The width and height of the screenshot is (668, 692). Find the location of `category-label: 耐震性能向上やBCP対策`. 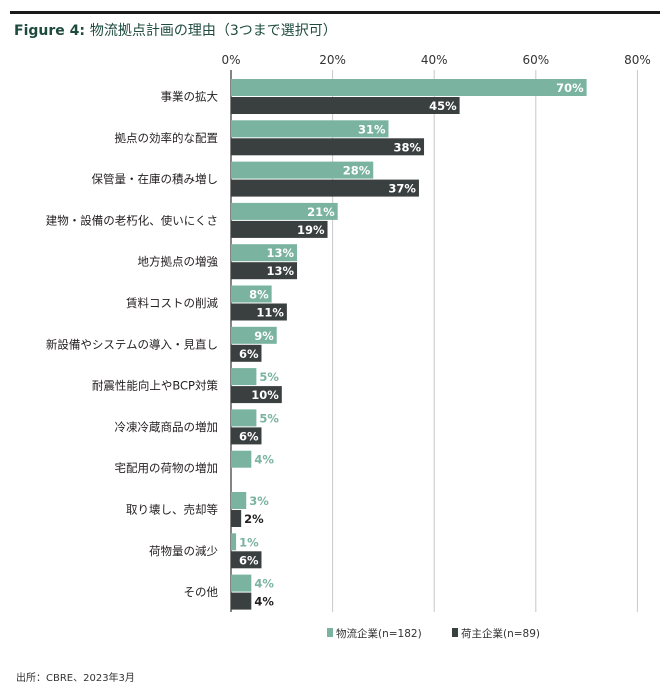

category-label: 耐震性能向上やBCP対策 is located at coordinates (155, 386).